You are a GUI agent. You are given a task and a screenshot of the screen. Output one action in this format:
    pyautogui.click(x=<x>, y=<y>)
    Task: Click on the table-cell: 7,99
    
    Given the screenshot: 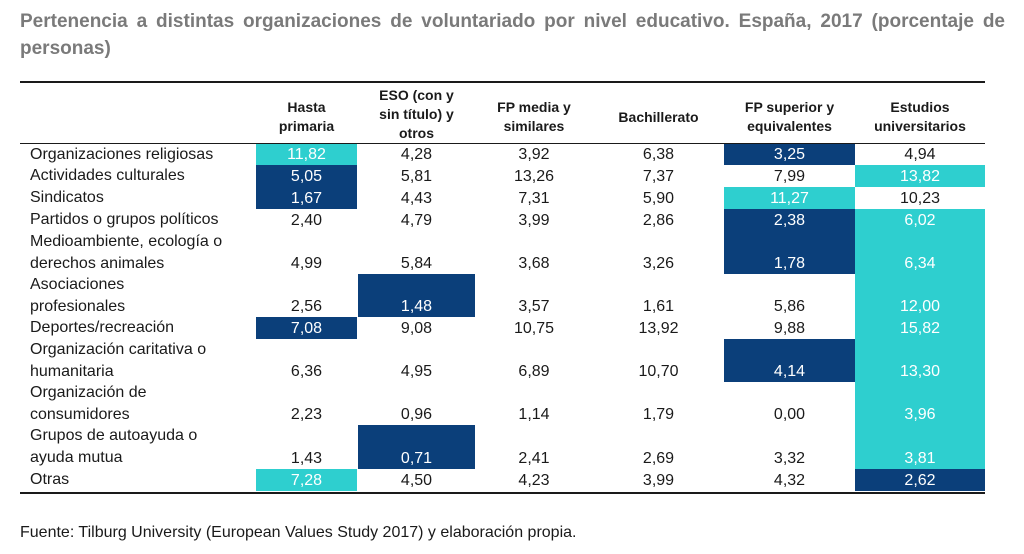 What is the action you would take?
    pyautogui.click(x=789, y=176)
    